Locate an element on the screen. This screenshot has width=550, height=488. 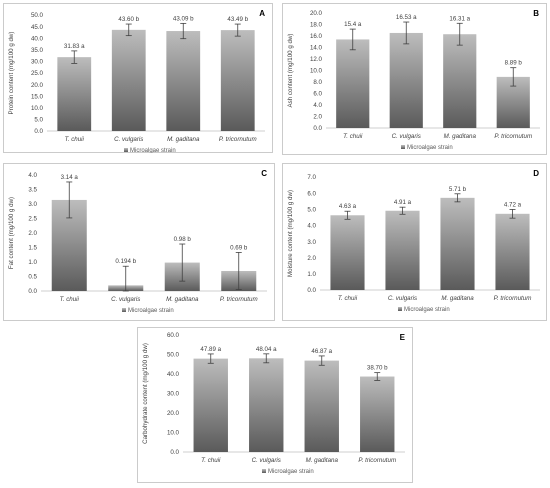
panel-letter: A is located at coordinates (262, 13).